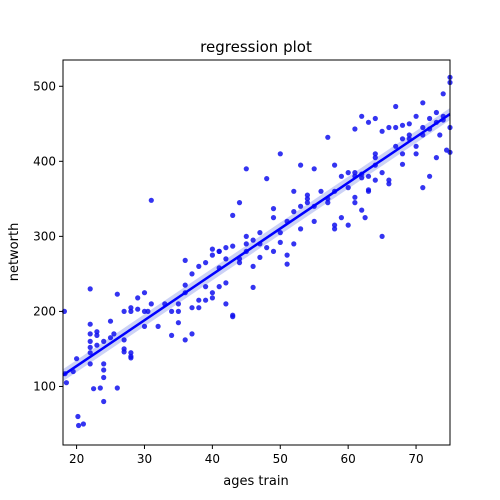  What do you see at coordinates (44, 236) in the screenshot?
I see `y-tick-label: 300` at bounding box center [44, 236].